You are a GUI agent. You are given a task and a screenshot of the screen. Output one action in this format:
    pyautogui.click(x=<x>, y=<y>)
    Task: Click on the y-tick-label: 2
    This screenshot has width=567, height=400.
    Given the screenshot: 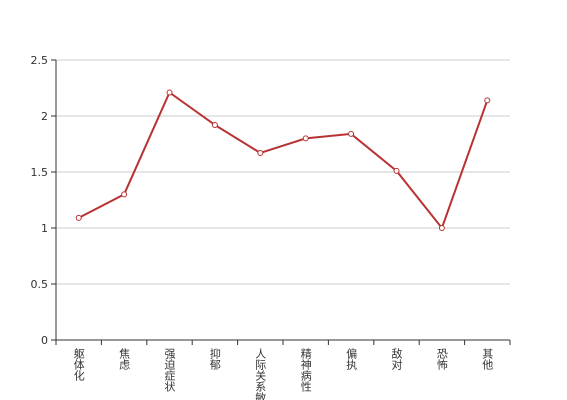 What is the action you would take?
    pyautogui.click(x=44, y=116)
    